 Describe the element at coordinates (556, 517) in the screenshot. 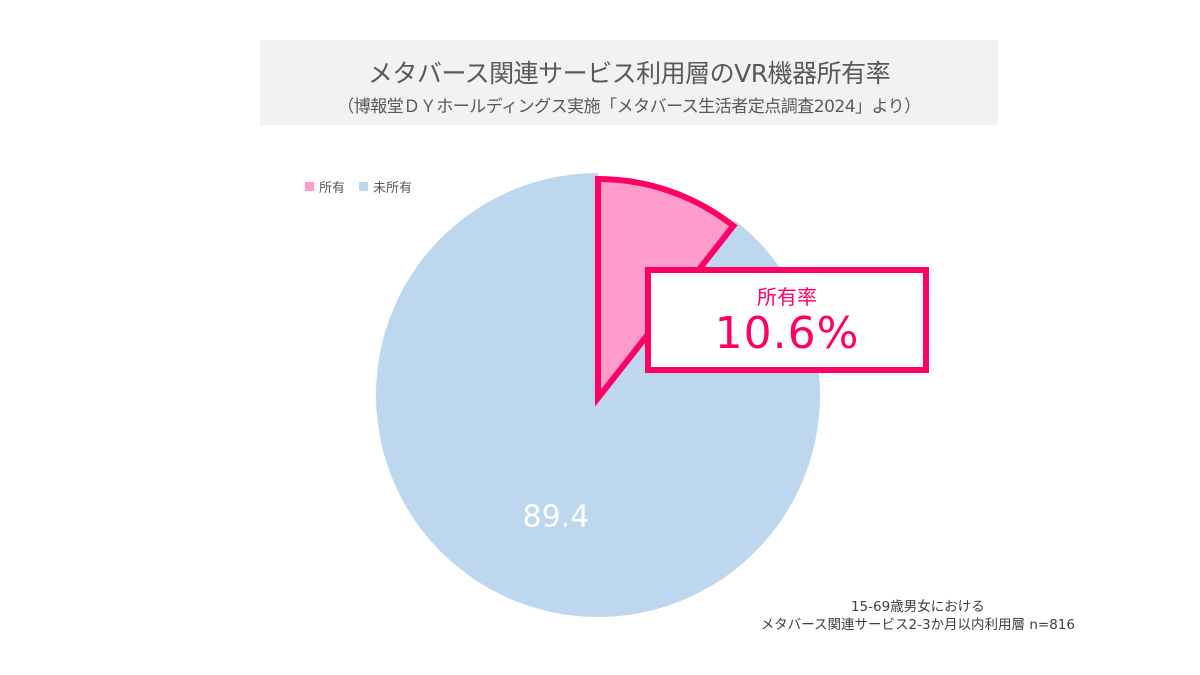

I see `data-label-not-owned: 89.4` at that location.